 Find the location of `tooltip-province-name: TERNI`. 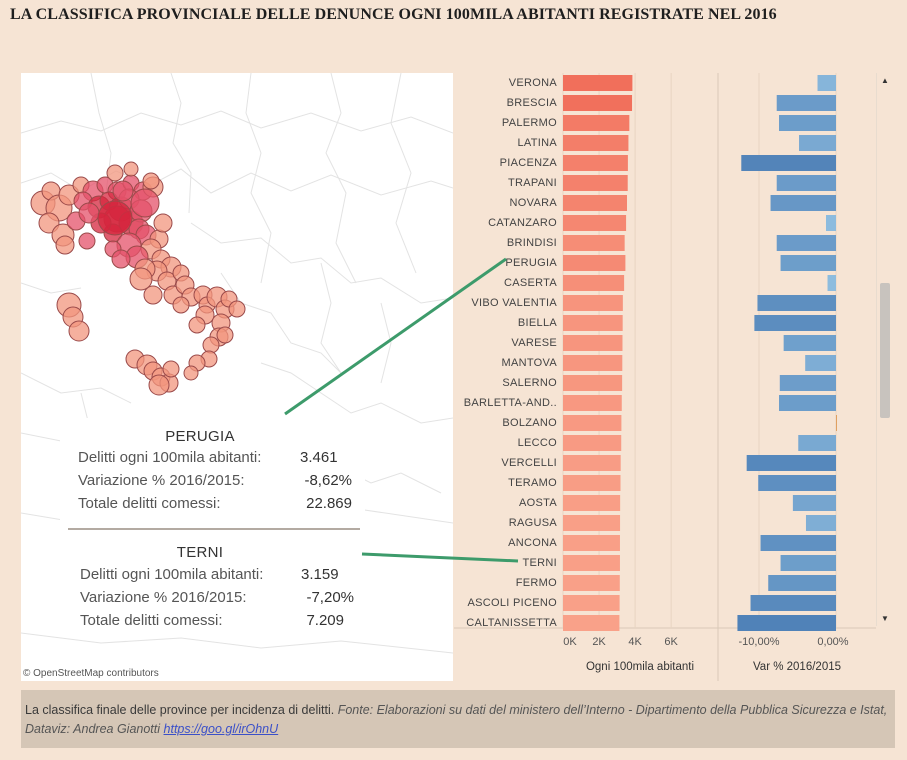

tooltip-province-name: TERNI is located at coordinates (200, 552).